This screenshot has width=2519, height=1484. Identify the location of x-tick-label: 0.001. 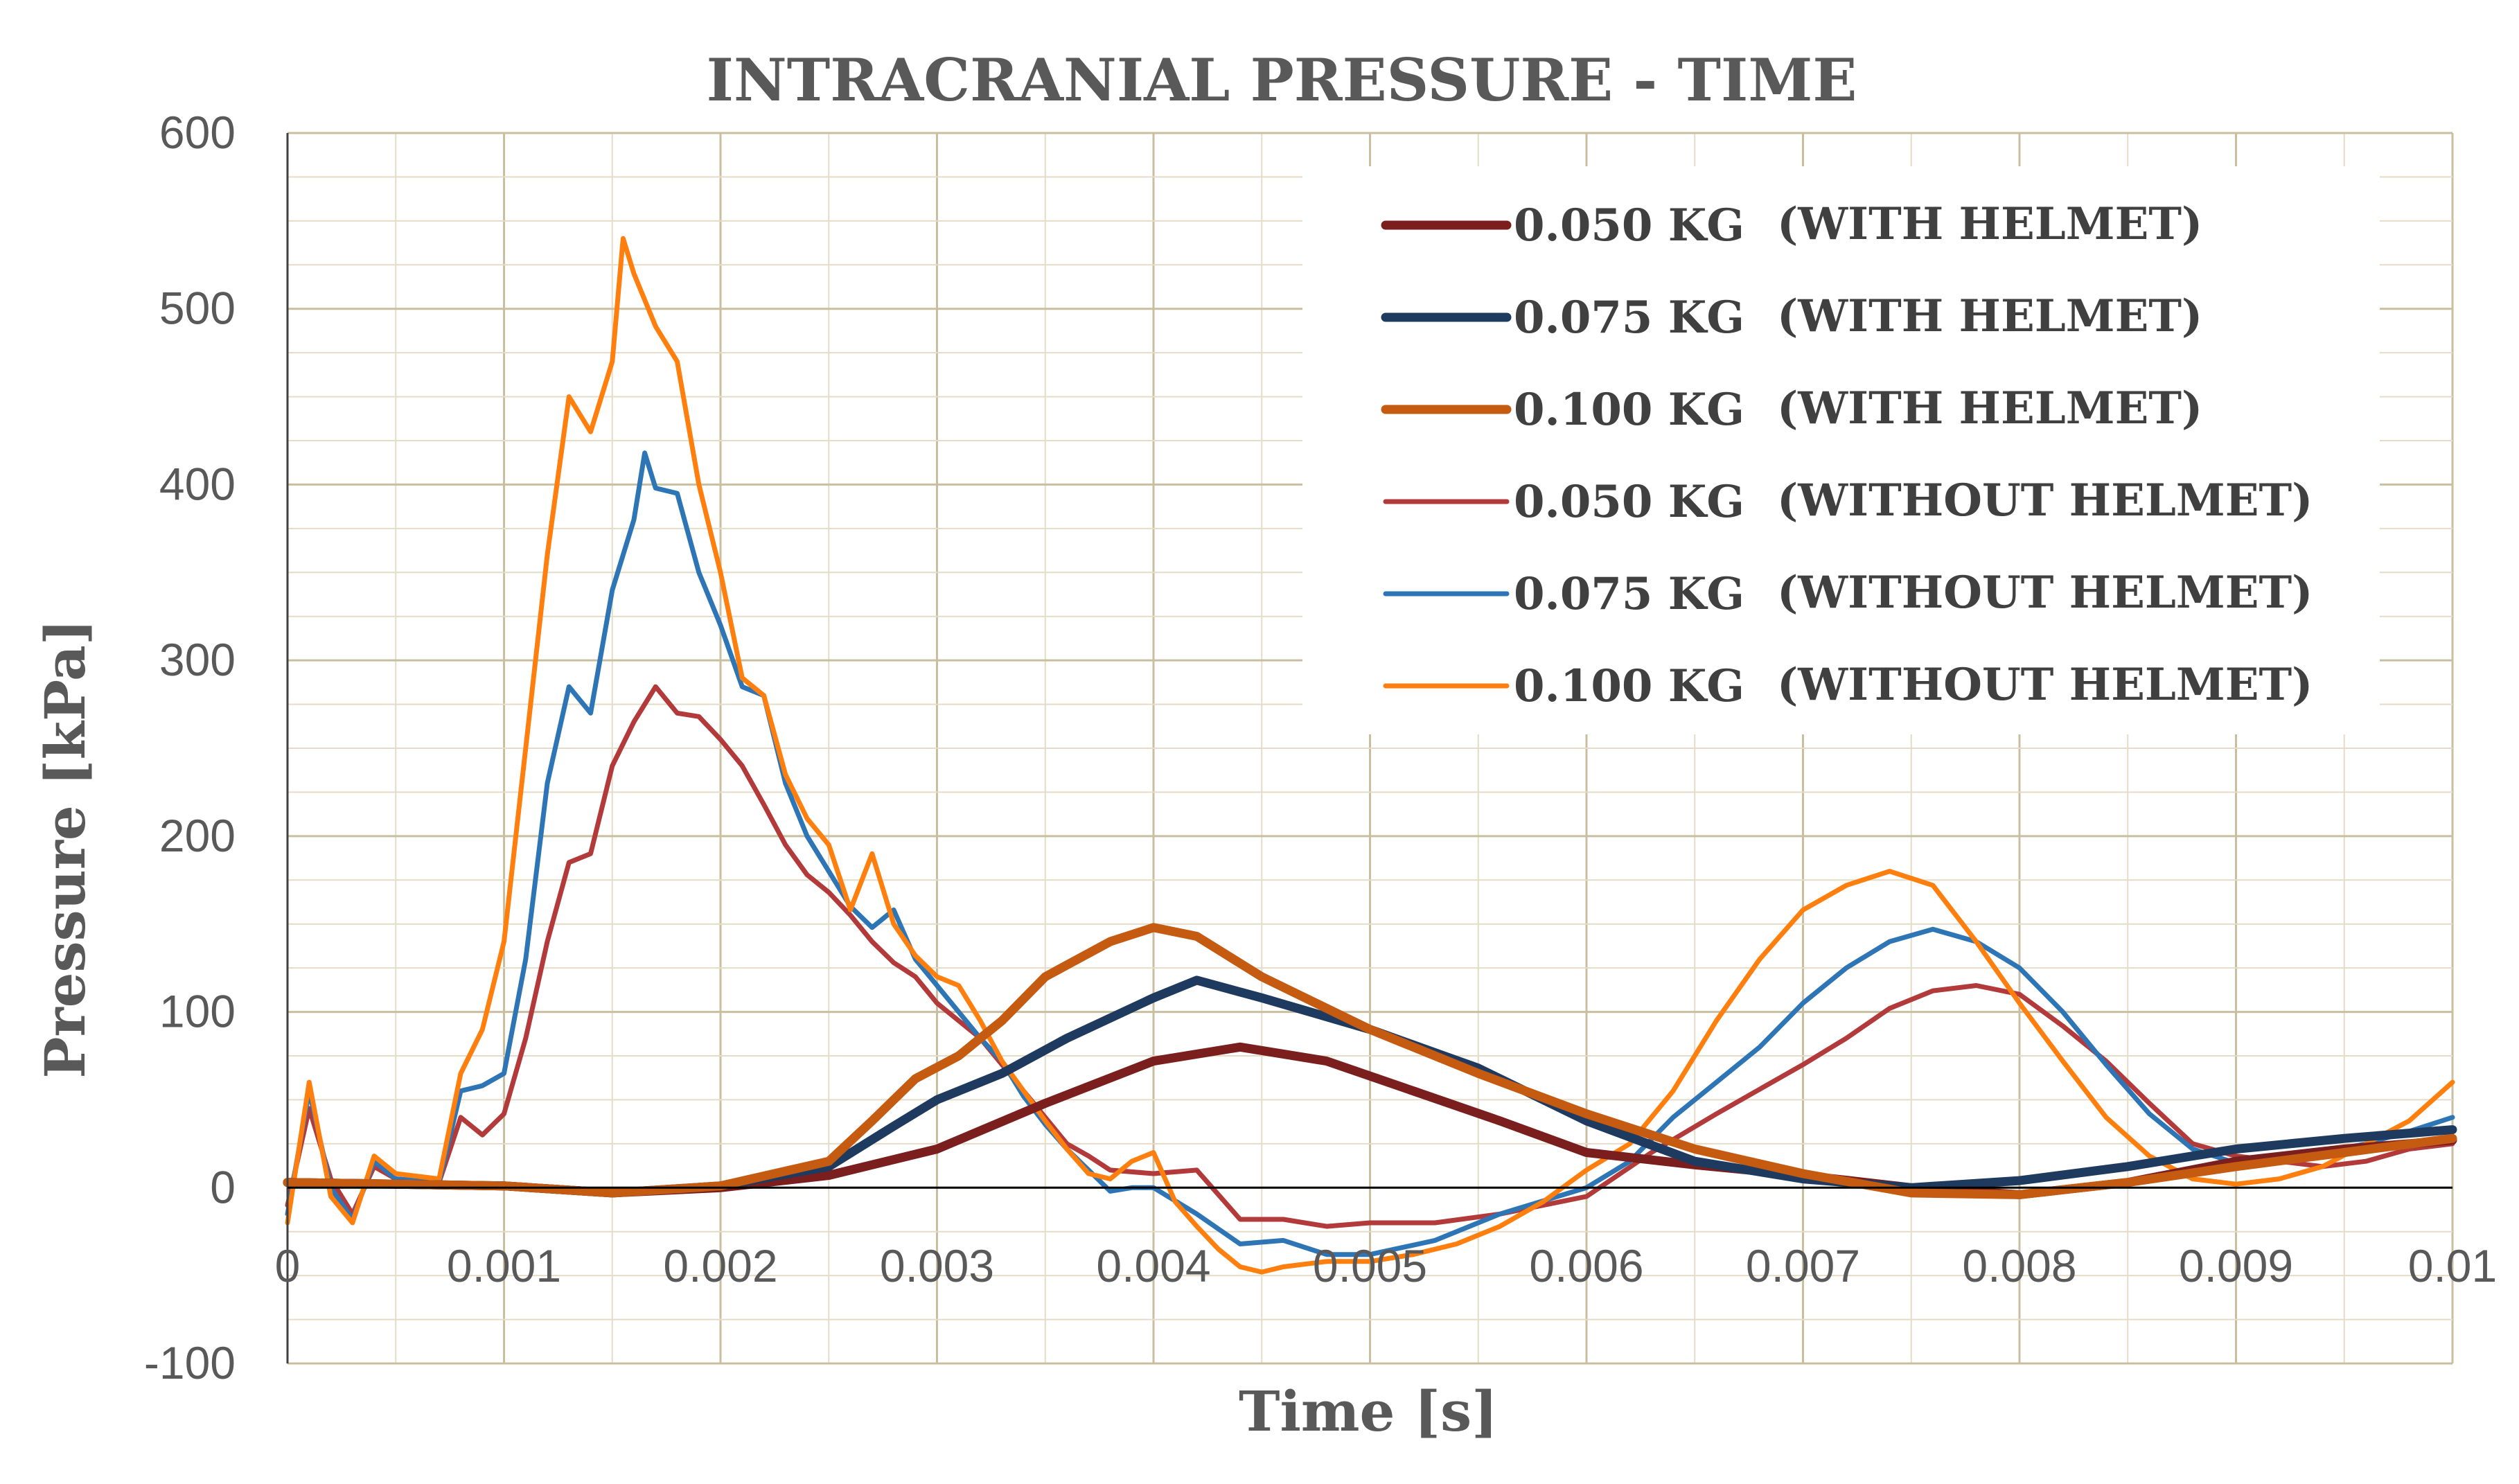
(504, 1265).